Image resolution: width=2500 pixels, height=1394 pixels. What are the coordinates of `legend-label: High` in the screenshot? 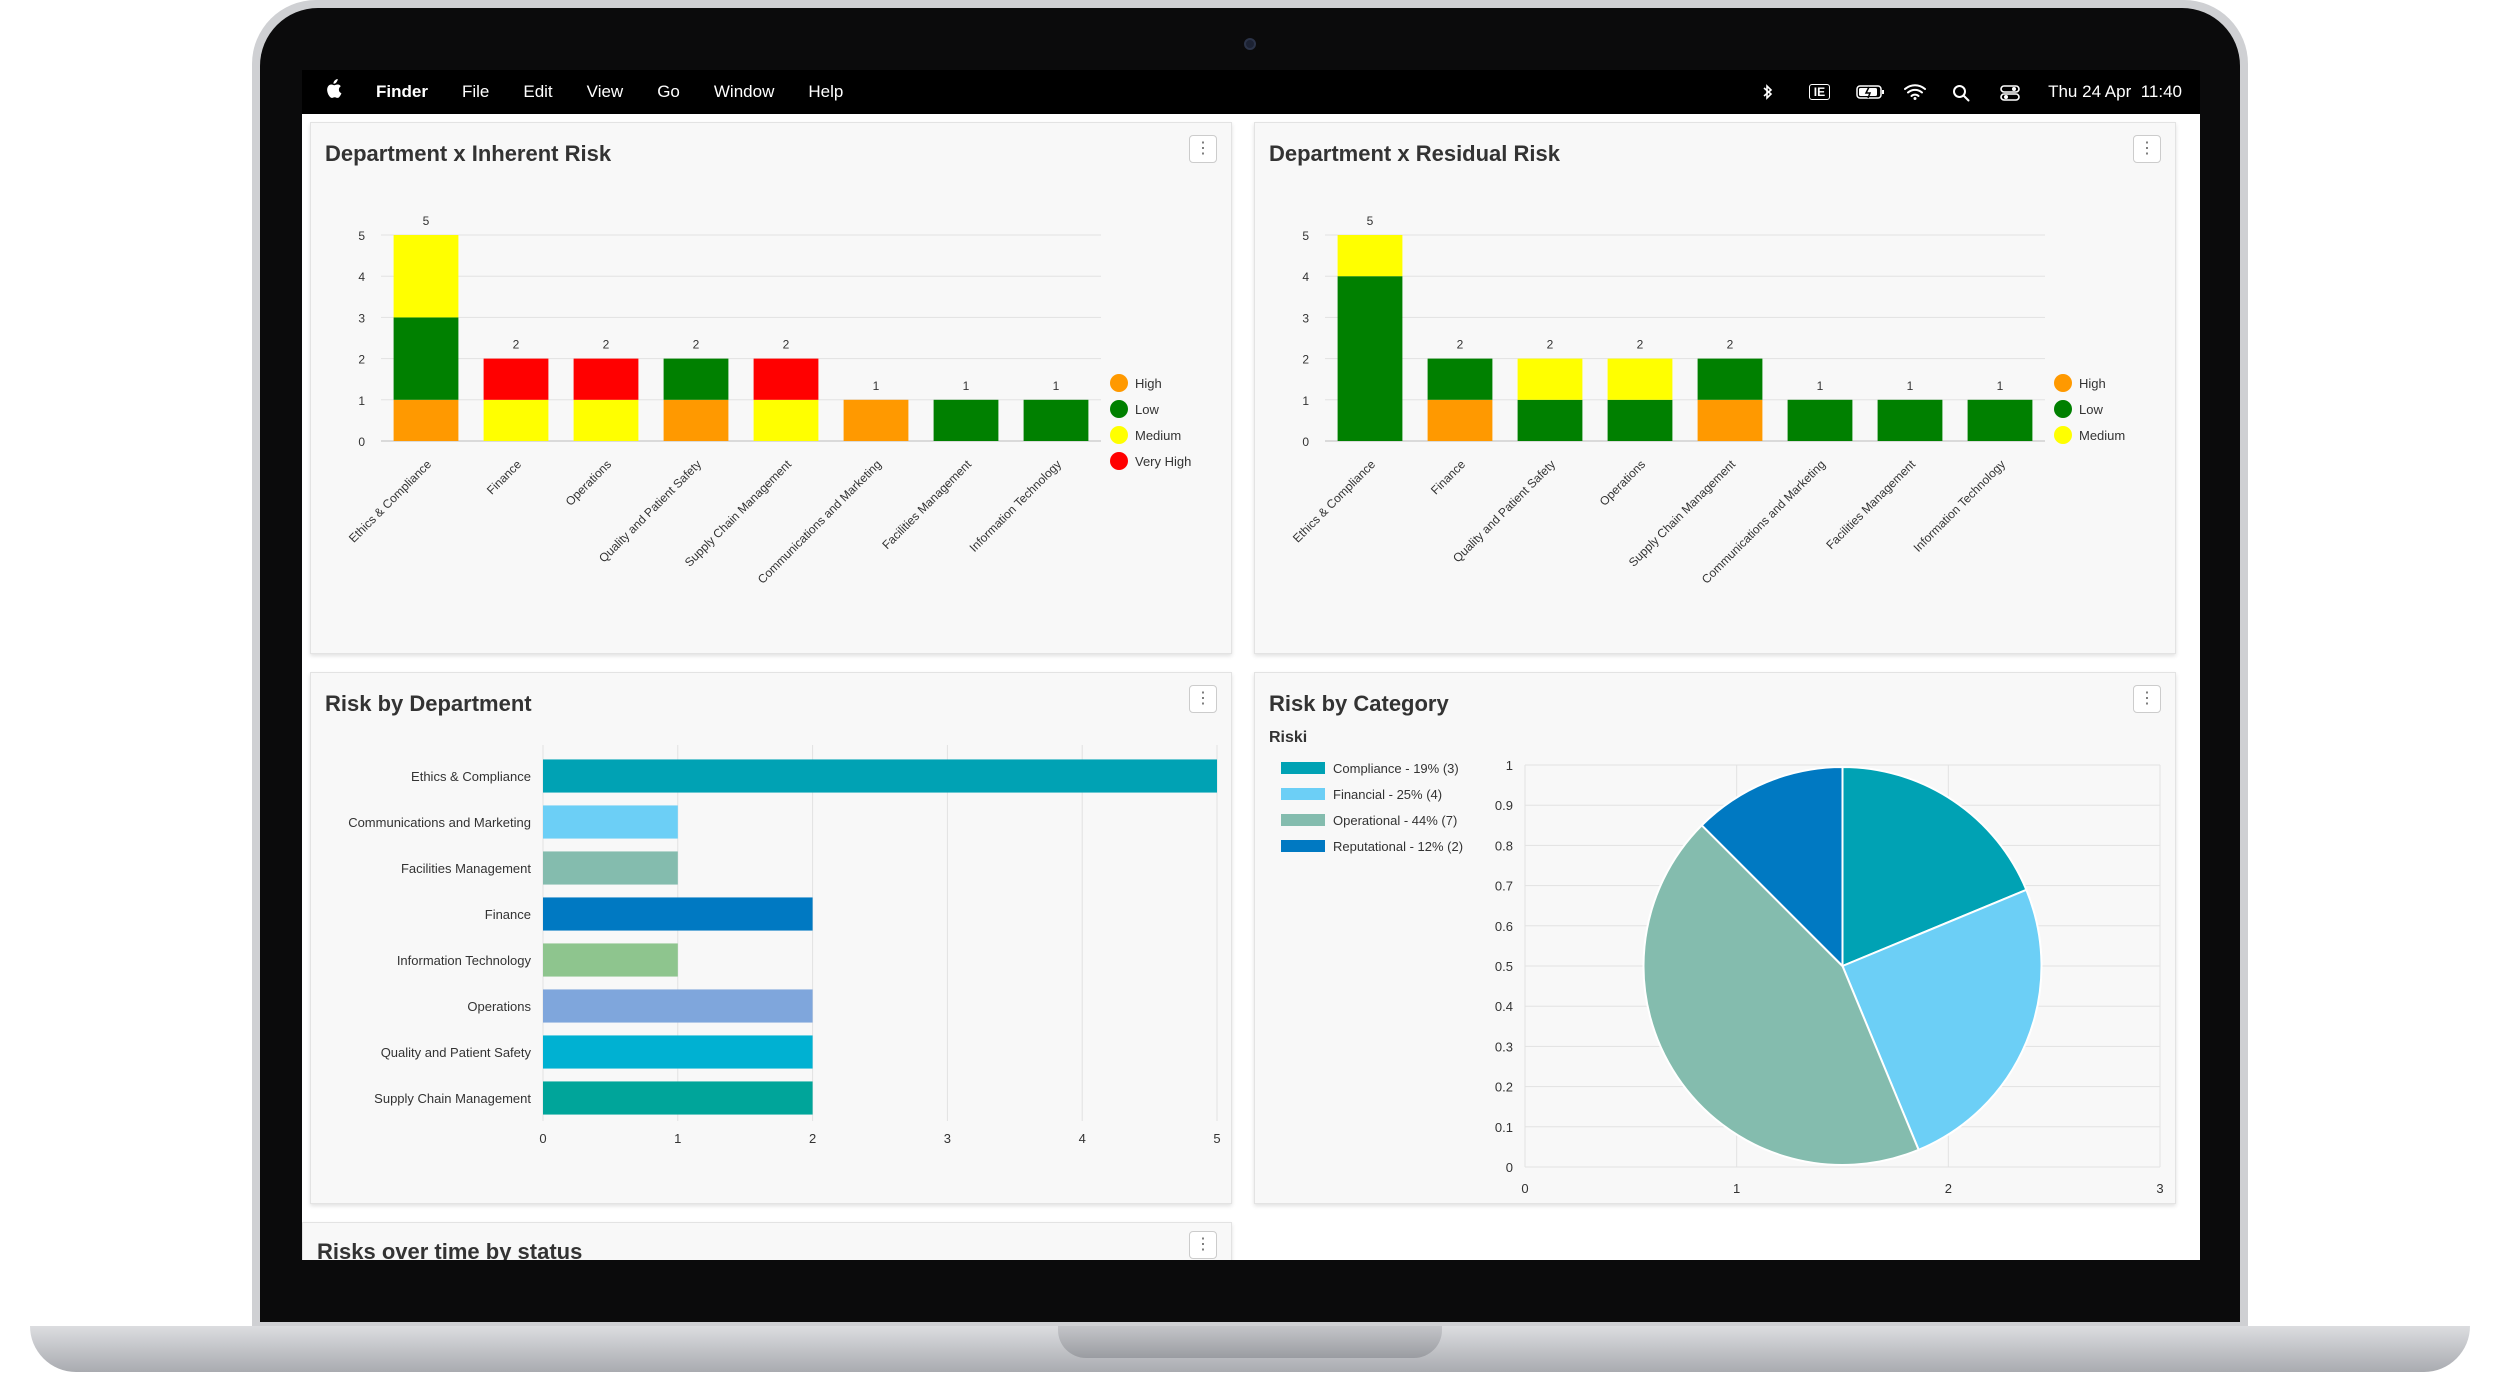 It's located at (1148, 383).